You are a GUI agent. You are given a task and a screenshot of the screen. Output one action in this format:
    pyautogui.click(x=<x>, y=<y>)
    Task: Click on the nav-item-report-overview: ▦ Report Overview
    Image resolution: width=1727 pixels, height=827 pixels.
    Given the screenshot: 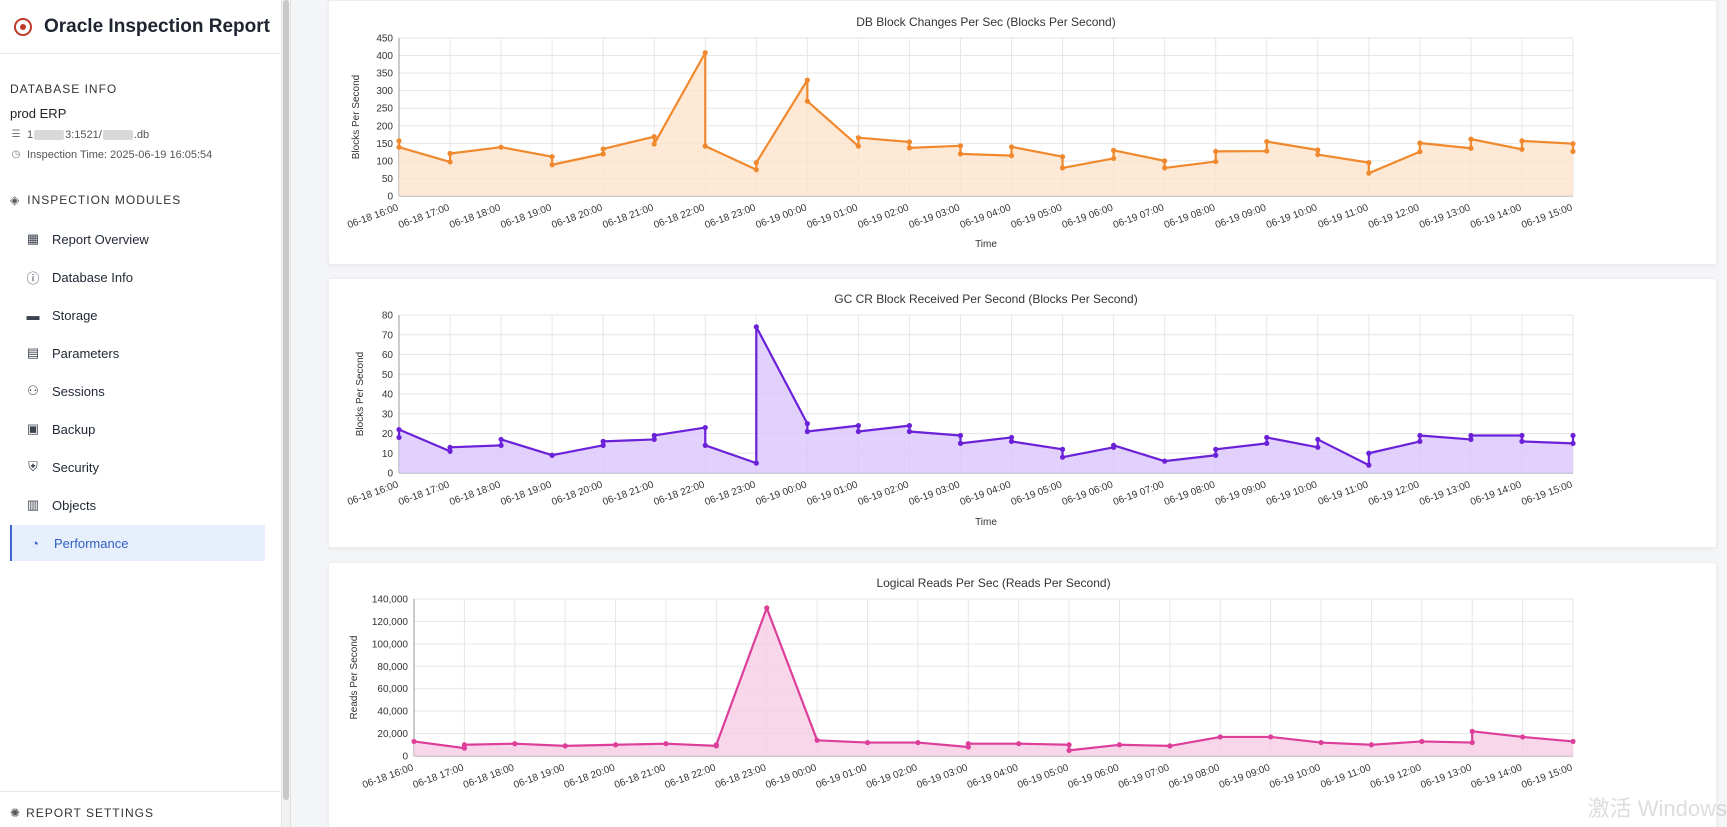 What is the action you would take?
    pyautogui.click(x=140, y=239)
    